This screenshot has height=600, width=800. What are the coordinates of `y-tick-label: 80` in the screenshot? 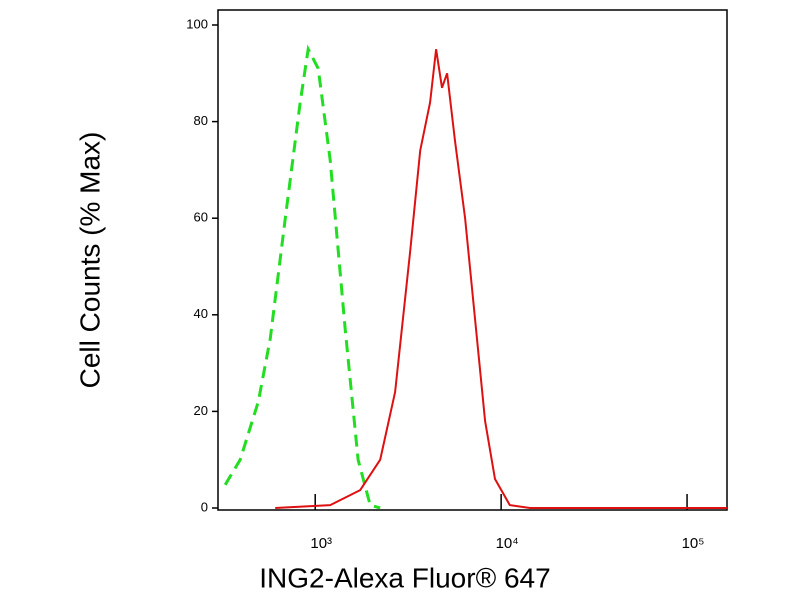 It's located at (201, 120).